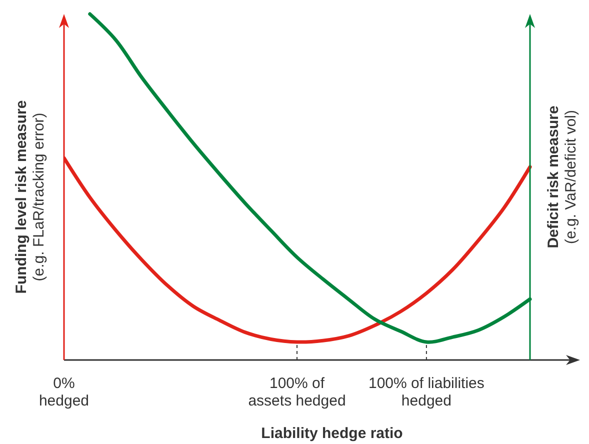  Describe the element at coordinates (30, 197) in the screenshot. I see `y-axis-title: Funding level risk measure (e.g. FLaR/tracking error)` at that location.